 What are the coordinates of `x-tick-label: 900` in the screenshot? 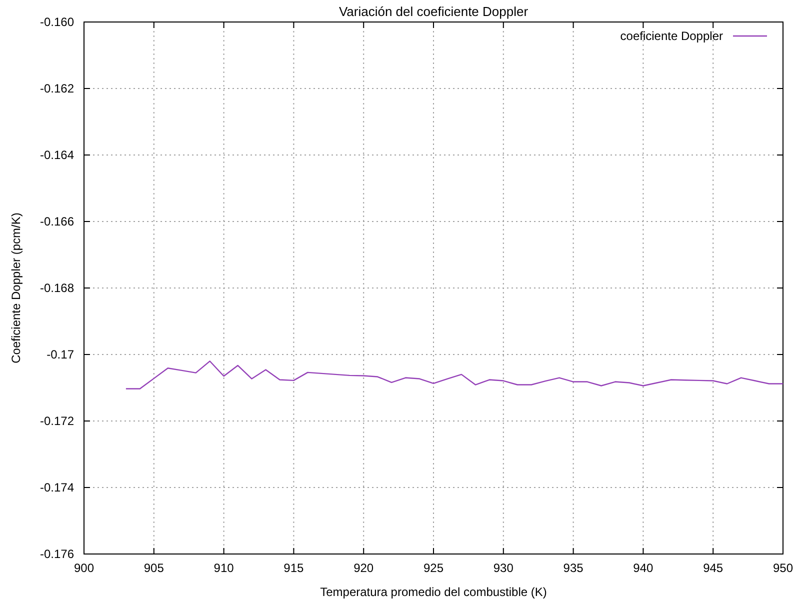 It's located at (84, 568).